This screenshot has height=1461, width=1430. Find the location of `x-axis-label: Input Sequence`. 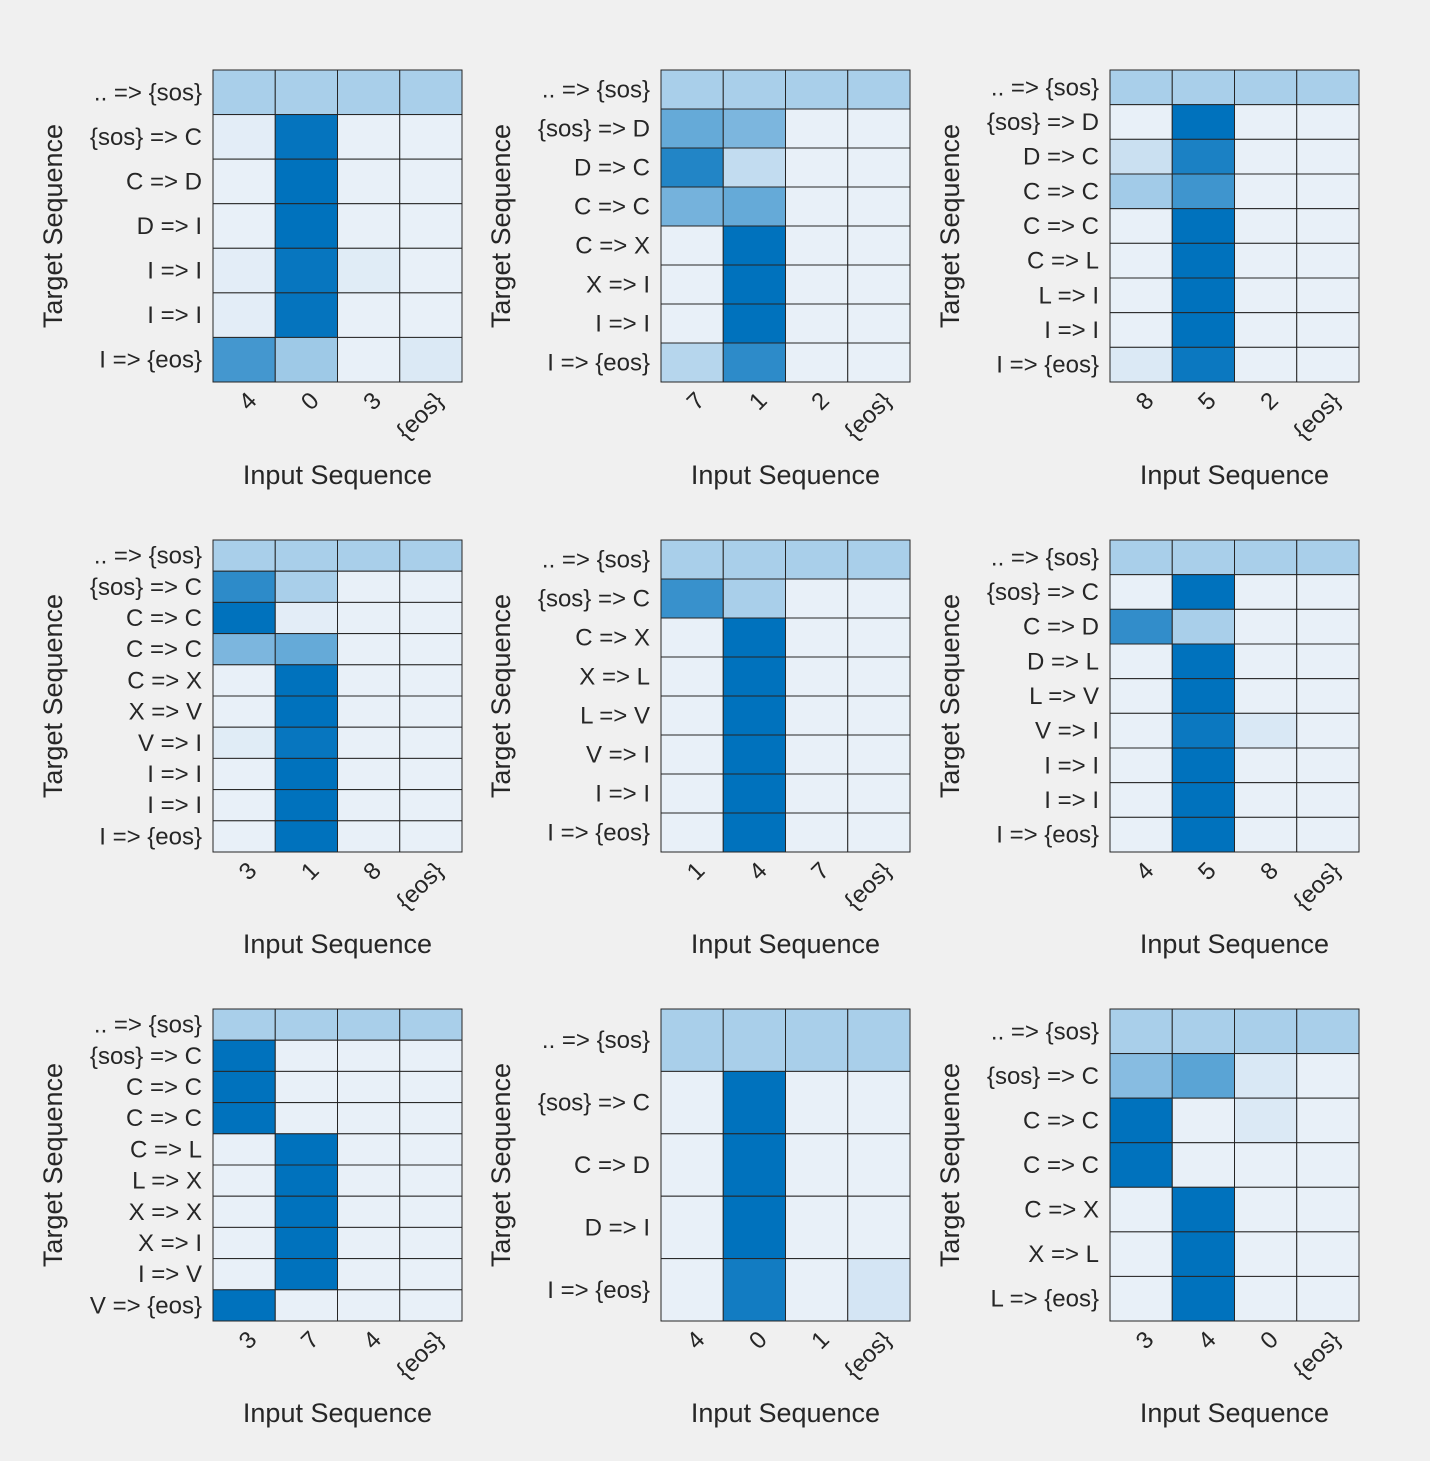

x-axis-label: Input Sequence is located at coordinates (1234, 1413).